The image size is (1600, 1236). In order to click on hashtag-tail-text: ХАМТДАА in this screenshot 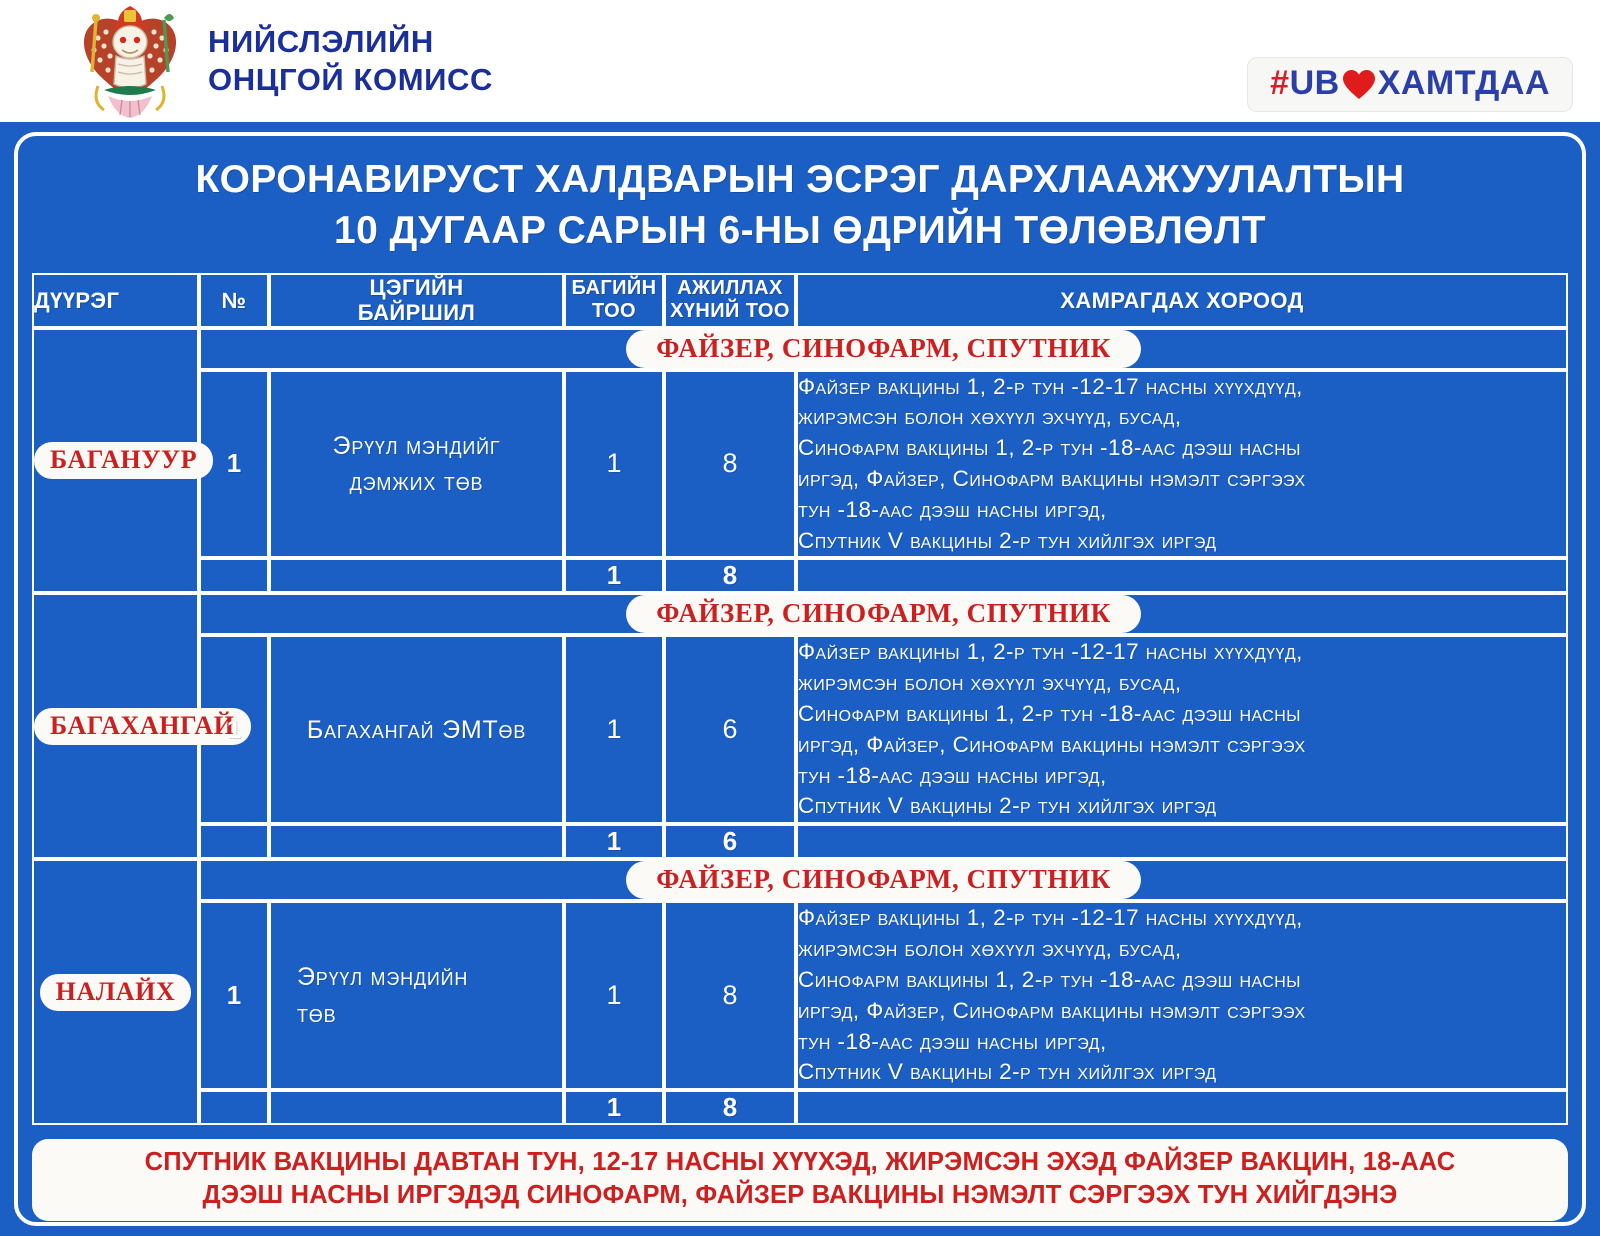, I will do `click(1463, 83)`.